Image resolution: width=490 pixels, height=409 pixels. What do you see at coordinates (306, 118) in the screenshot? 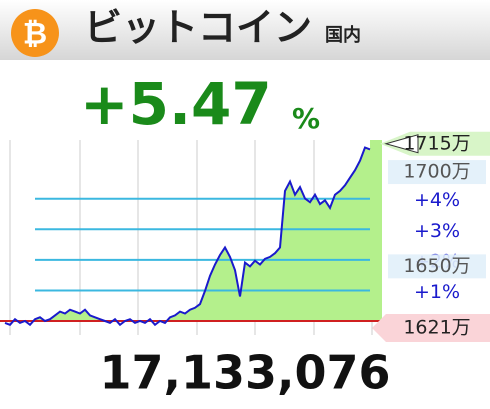
I see `change-unit: %` at bounding box center [306, 118].